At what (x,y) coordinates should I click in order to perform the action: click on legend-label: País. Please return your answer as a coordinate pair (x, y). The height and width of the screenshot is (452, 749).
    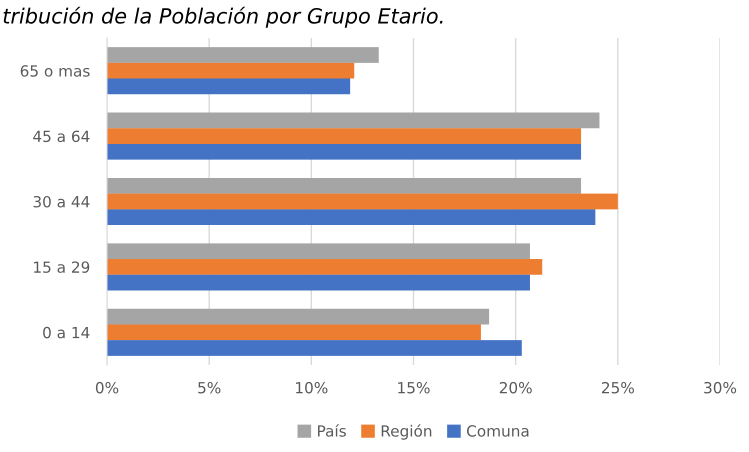
    Looking at the image, I should click on (332, 430).